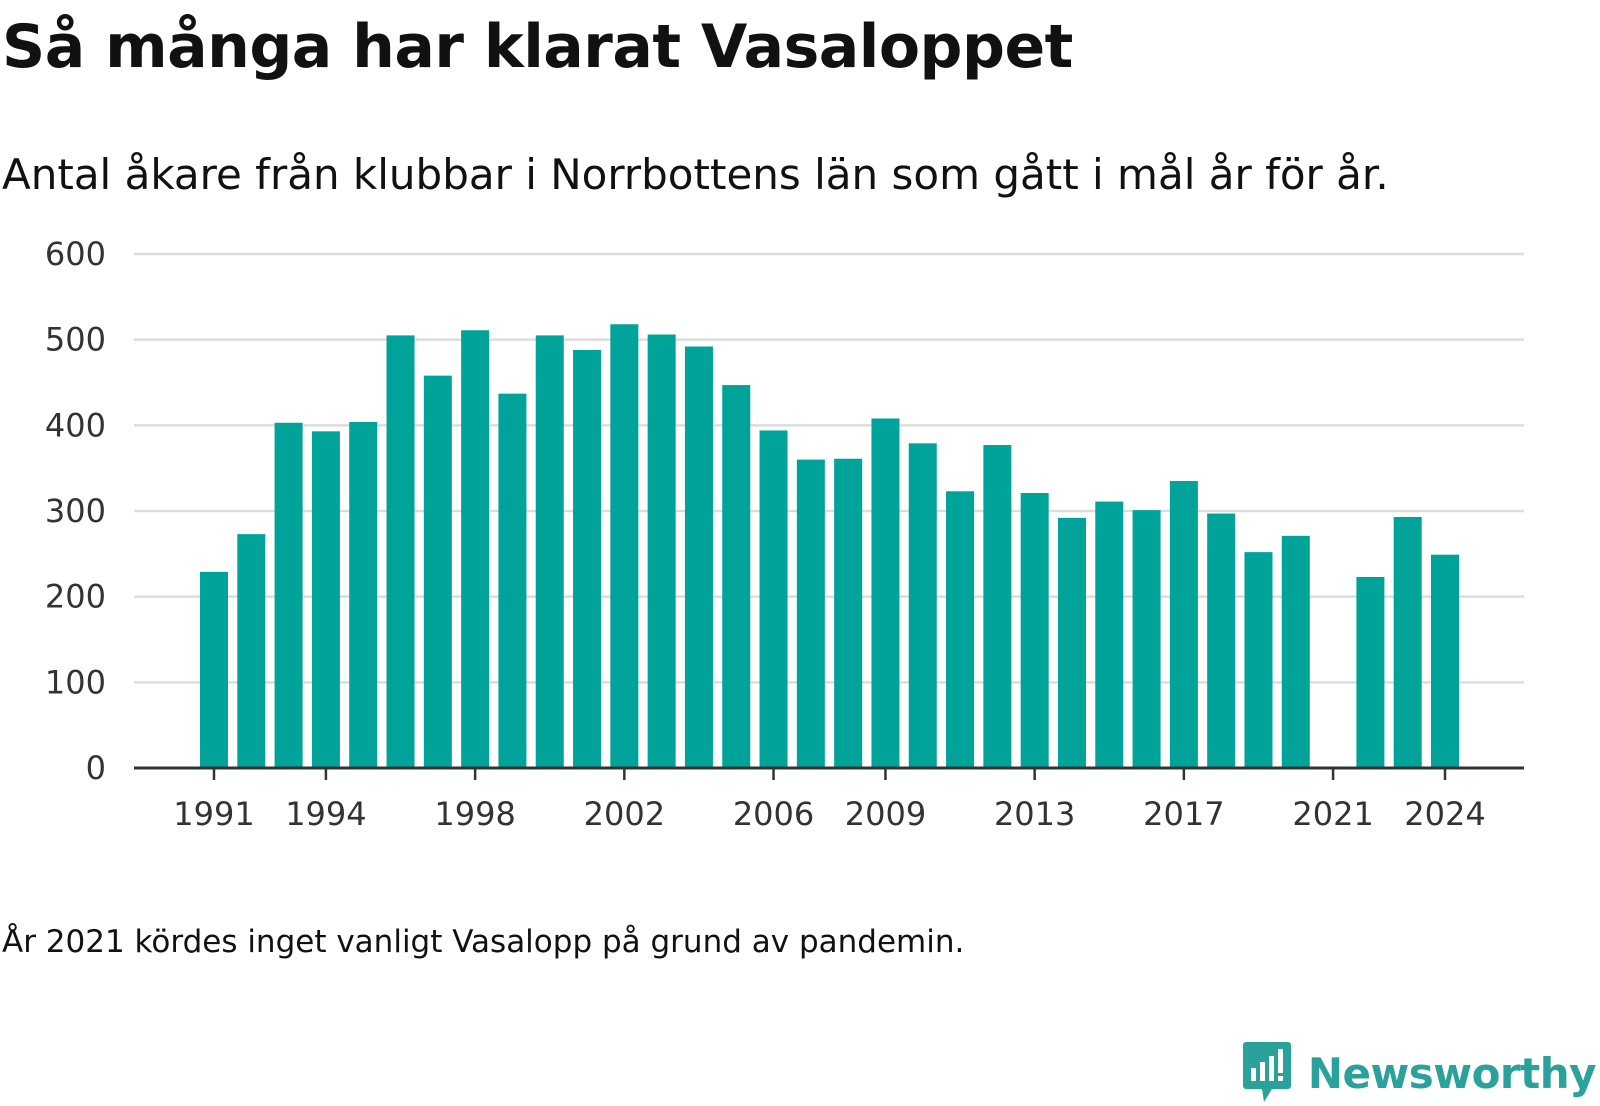 The image size is (1600, 1106). What do you see at coordinates (1258, 660) in the screenshot?
I see `bar-2019` at bounding box center [1258, 660].